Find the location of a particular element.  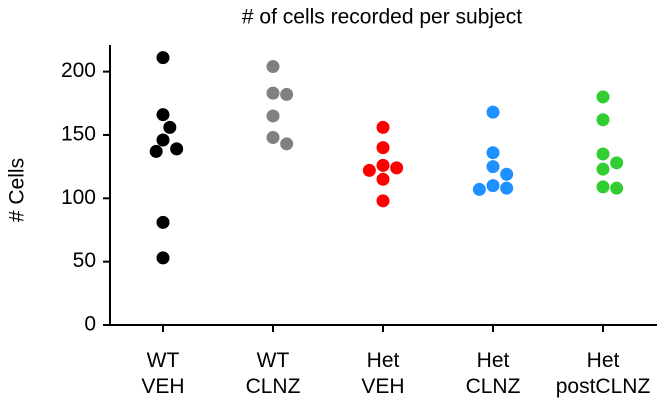

y-tick-label: 100 is located at coordinates (78, 197).